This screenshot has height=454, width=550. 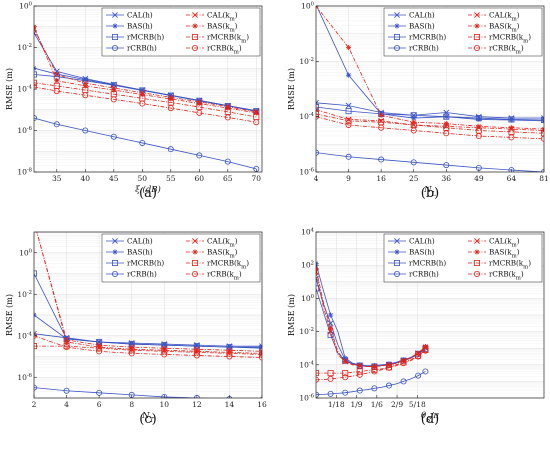 What do you see at coordinates (197, 404) in the screenshot?
I see `x-tick-label: 12` at bounding box center [197, 404].